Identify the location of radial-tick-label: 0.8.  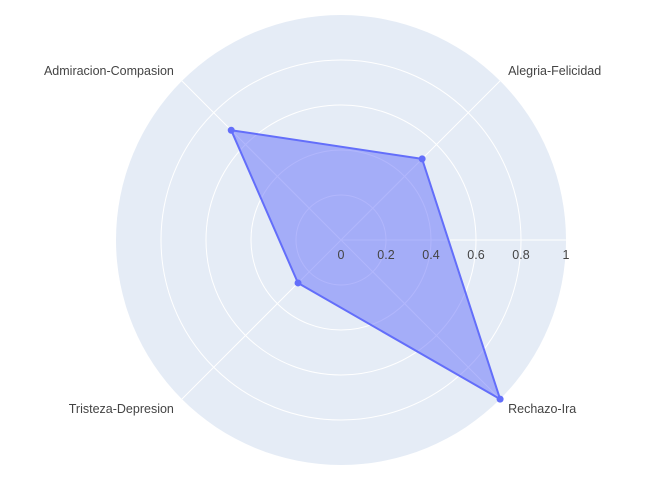
(520, 255).